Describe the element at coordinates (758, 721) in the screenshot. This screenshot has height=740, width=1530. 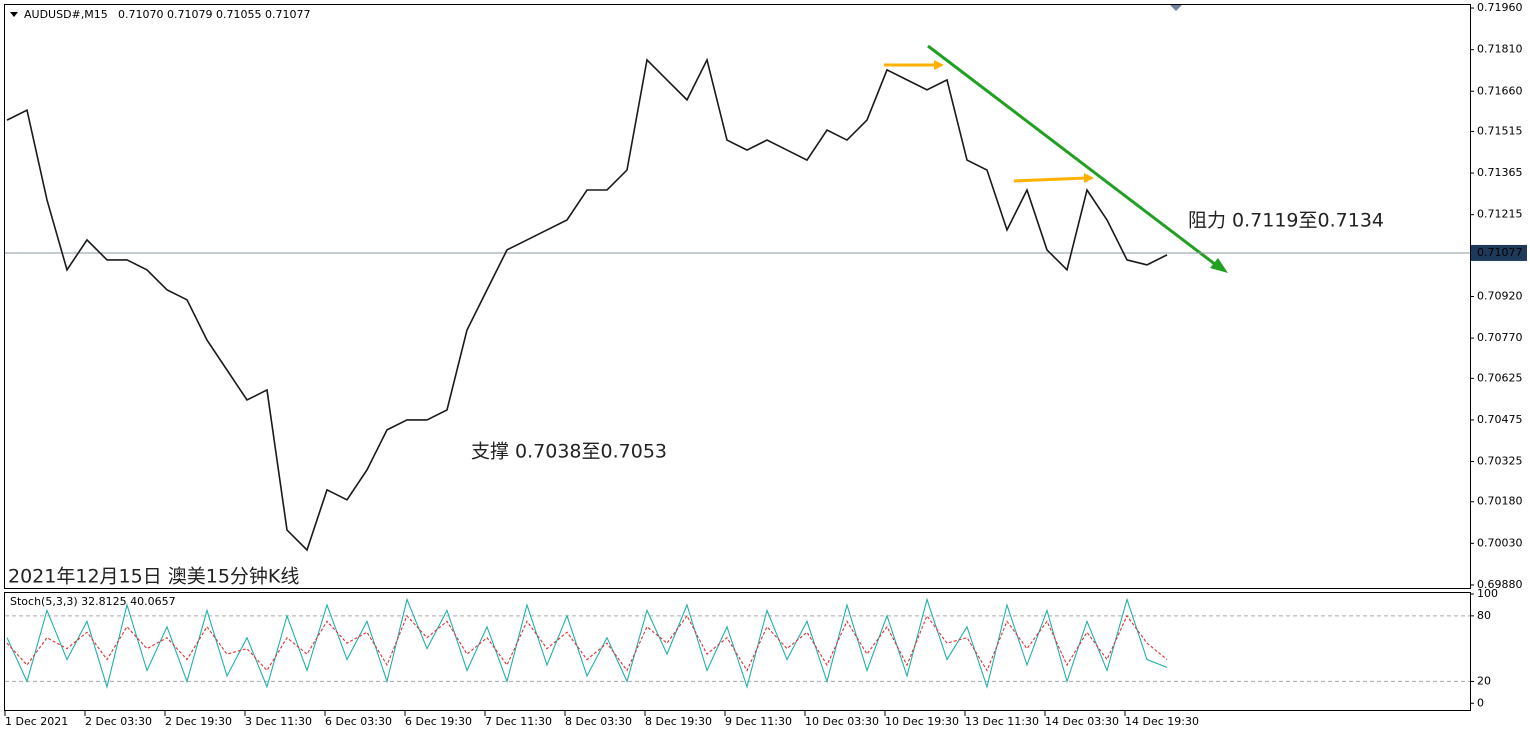
I see `x-tick-label: 9 Dec 11:30` at that location.